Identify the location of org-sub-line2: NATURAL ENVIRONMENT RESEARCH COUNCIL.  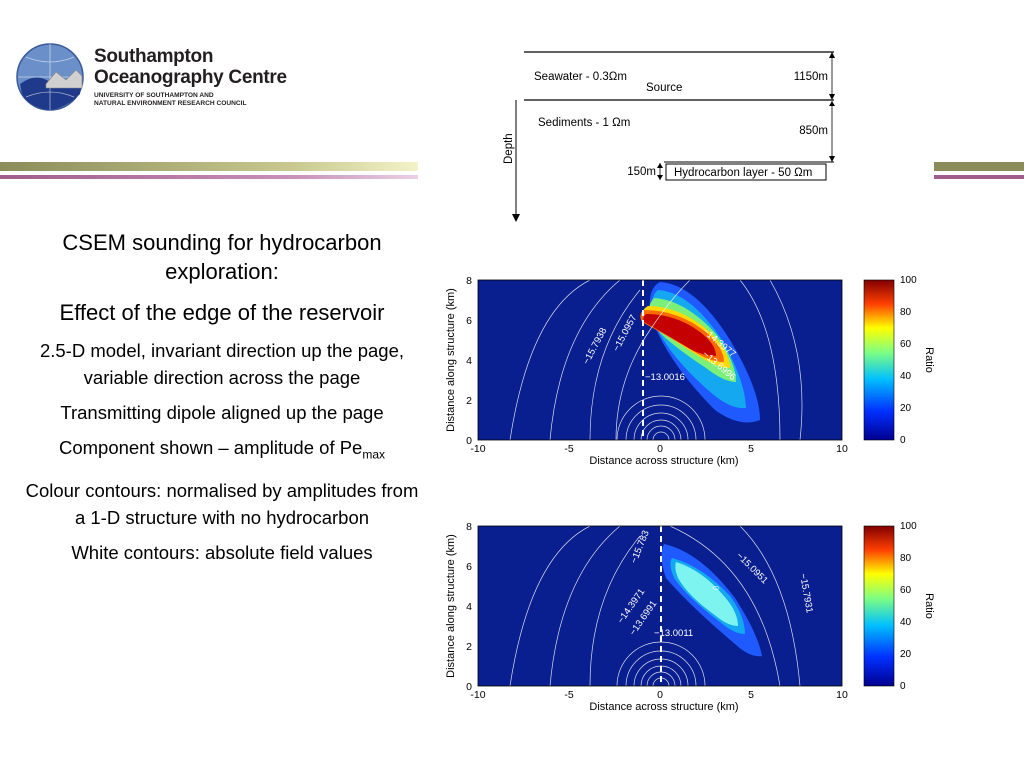
(170, 103).